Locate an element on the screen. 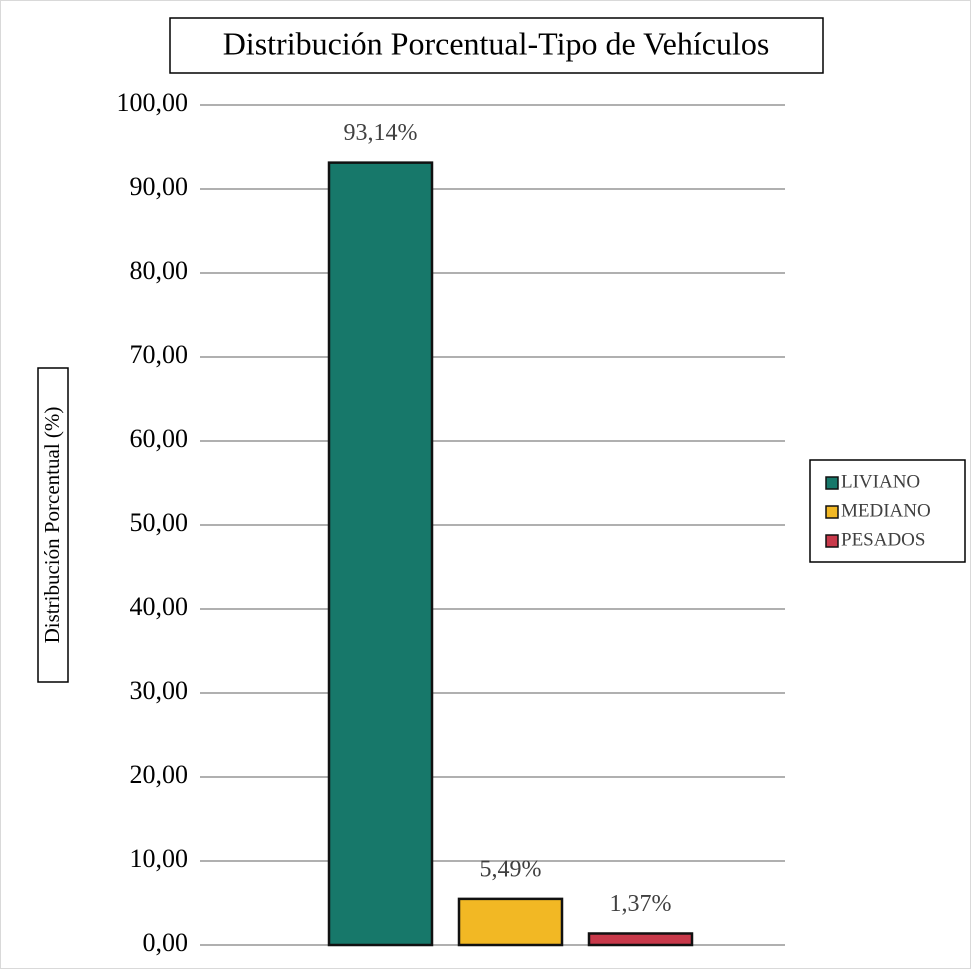  legend-label: LIVIANO is located at coordinates (880, 481).